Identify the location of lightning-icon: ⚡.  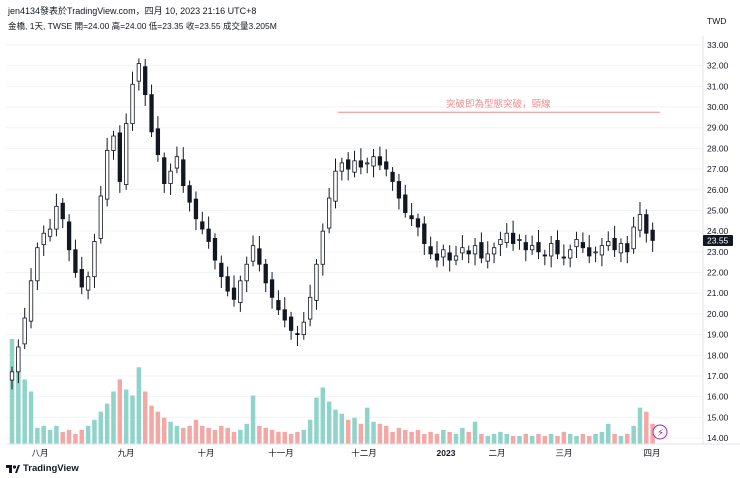
(660, 432).